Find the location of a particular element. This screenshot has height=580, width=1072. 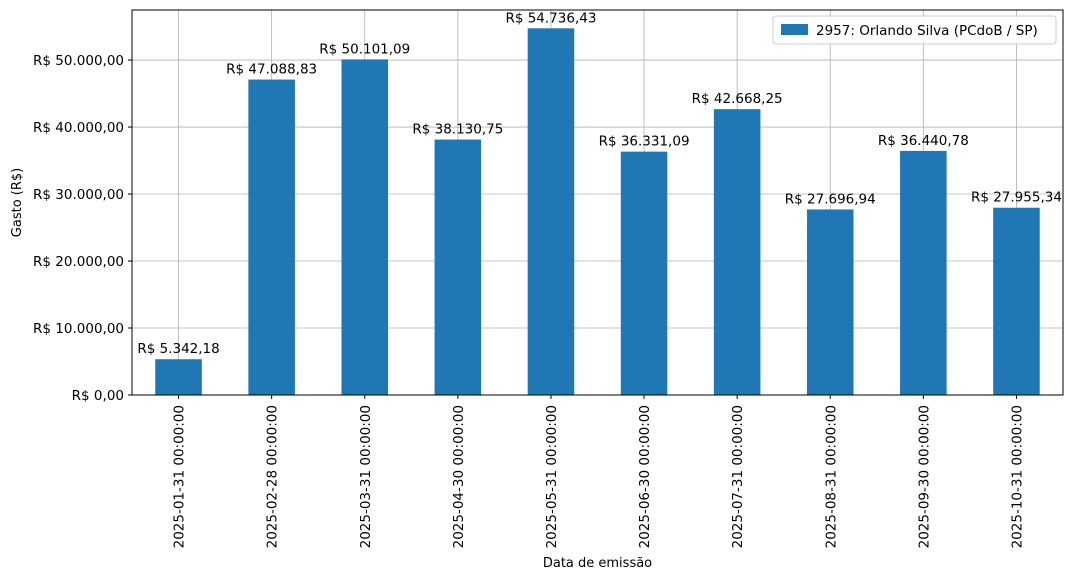

y-tick-label: R$ 50.000,00 is located at coordinates (78, 61).